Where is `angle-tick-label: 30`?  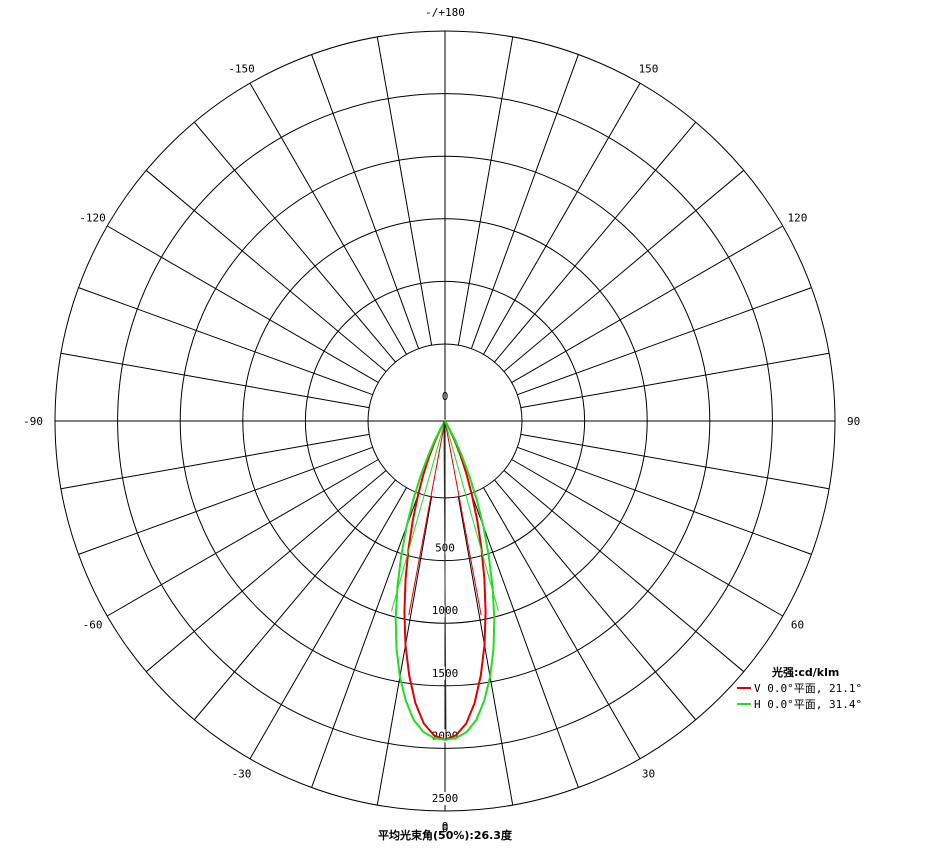
angle-tick-label: 30 is located at coordinates (648, 773).